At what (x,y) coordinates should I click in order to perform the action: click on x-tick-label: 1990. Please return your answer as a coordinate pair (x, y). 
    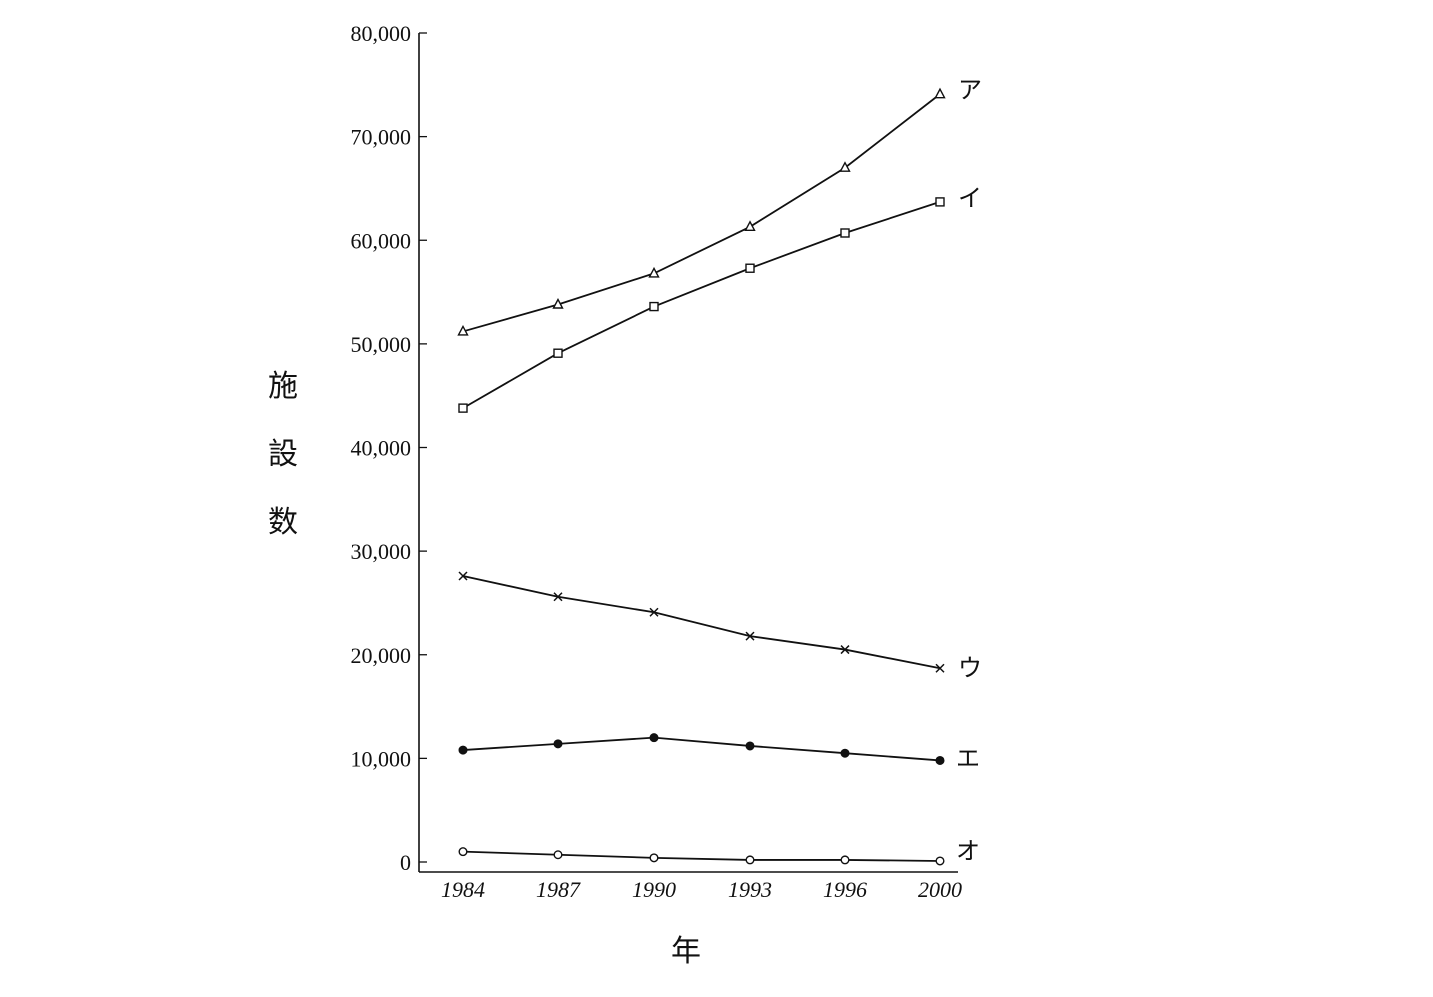
    Looking at the image, I should click on (654, 889).